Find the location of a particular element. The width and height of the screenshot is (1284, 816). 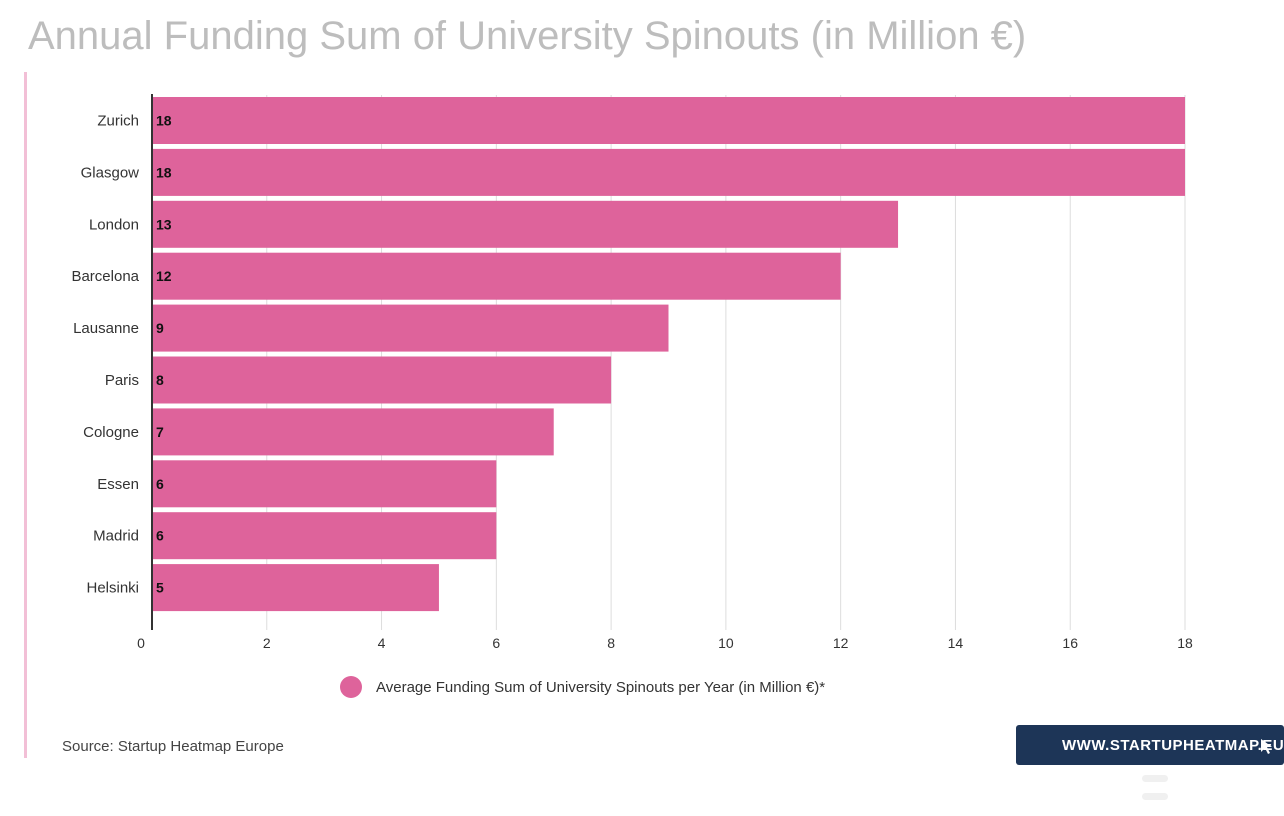

cursor-arrow-icon is located at coordinates (1266, 746).